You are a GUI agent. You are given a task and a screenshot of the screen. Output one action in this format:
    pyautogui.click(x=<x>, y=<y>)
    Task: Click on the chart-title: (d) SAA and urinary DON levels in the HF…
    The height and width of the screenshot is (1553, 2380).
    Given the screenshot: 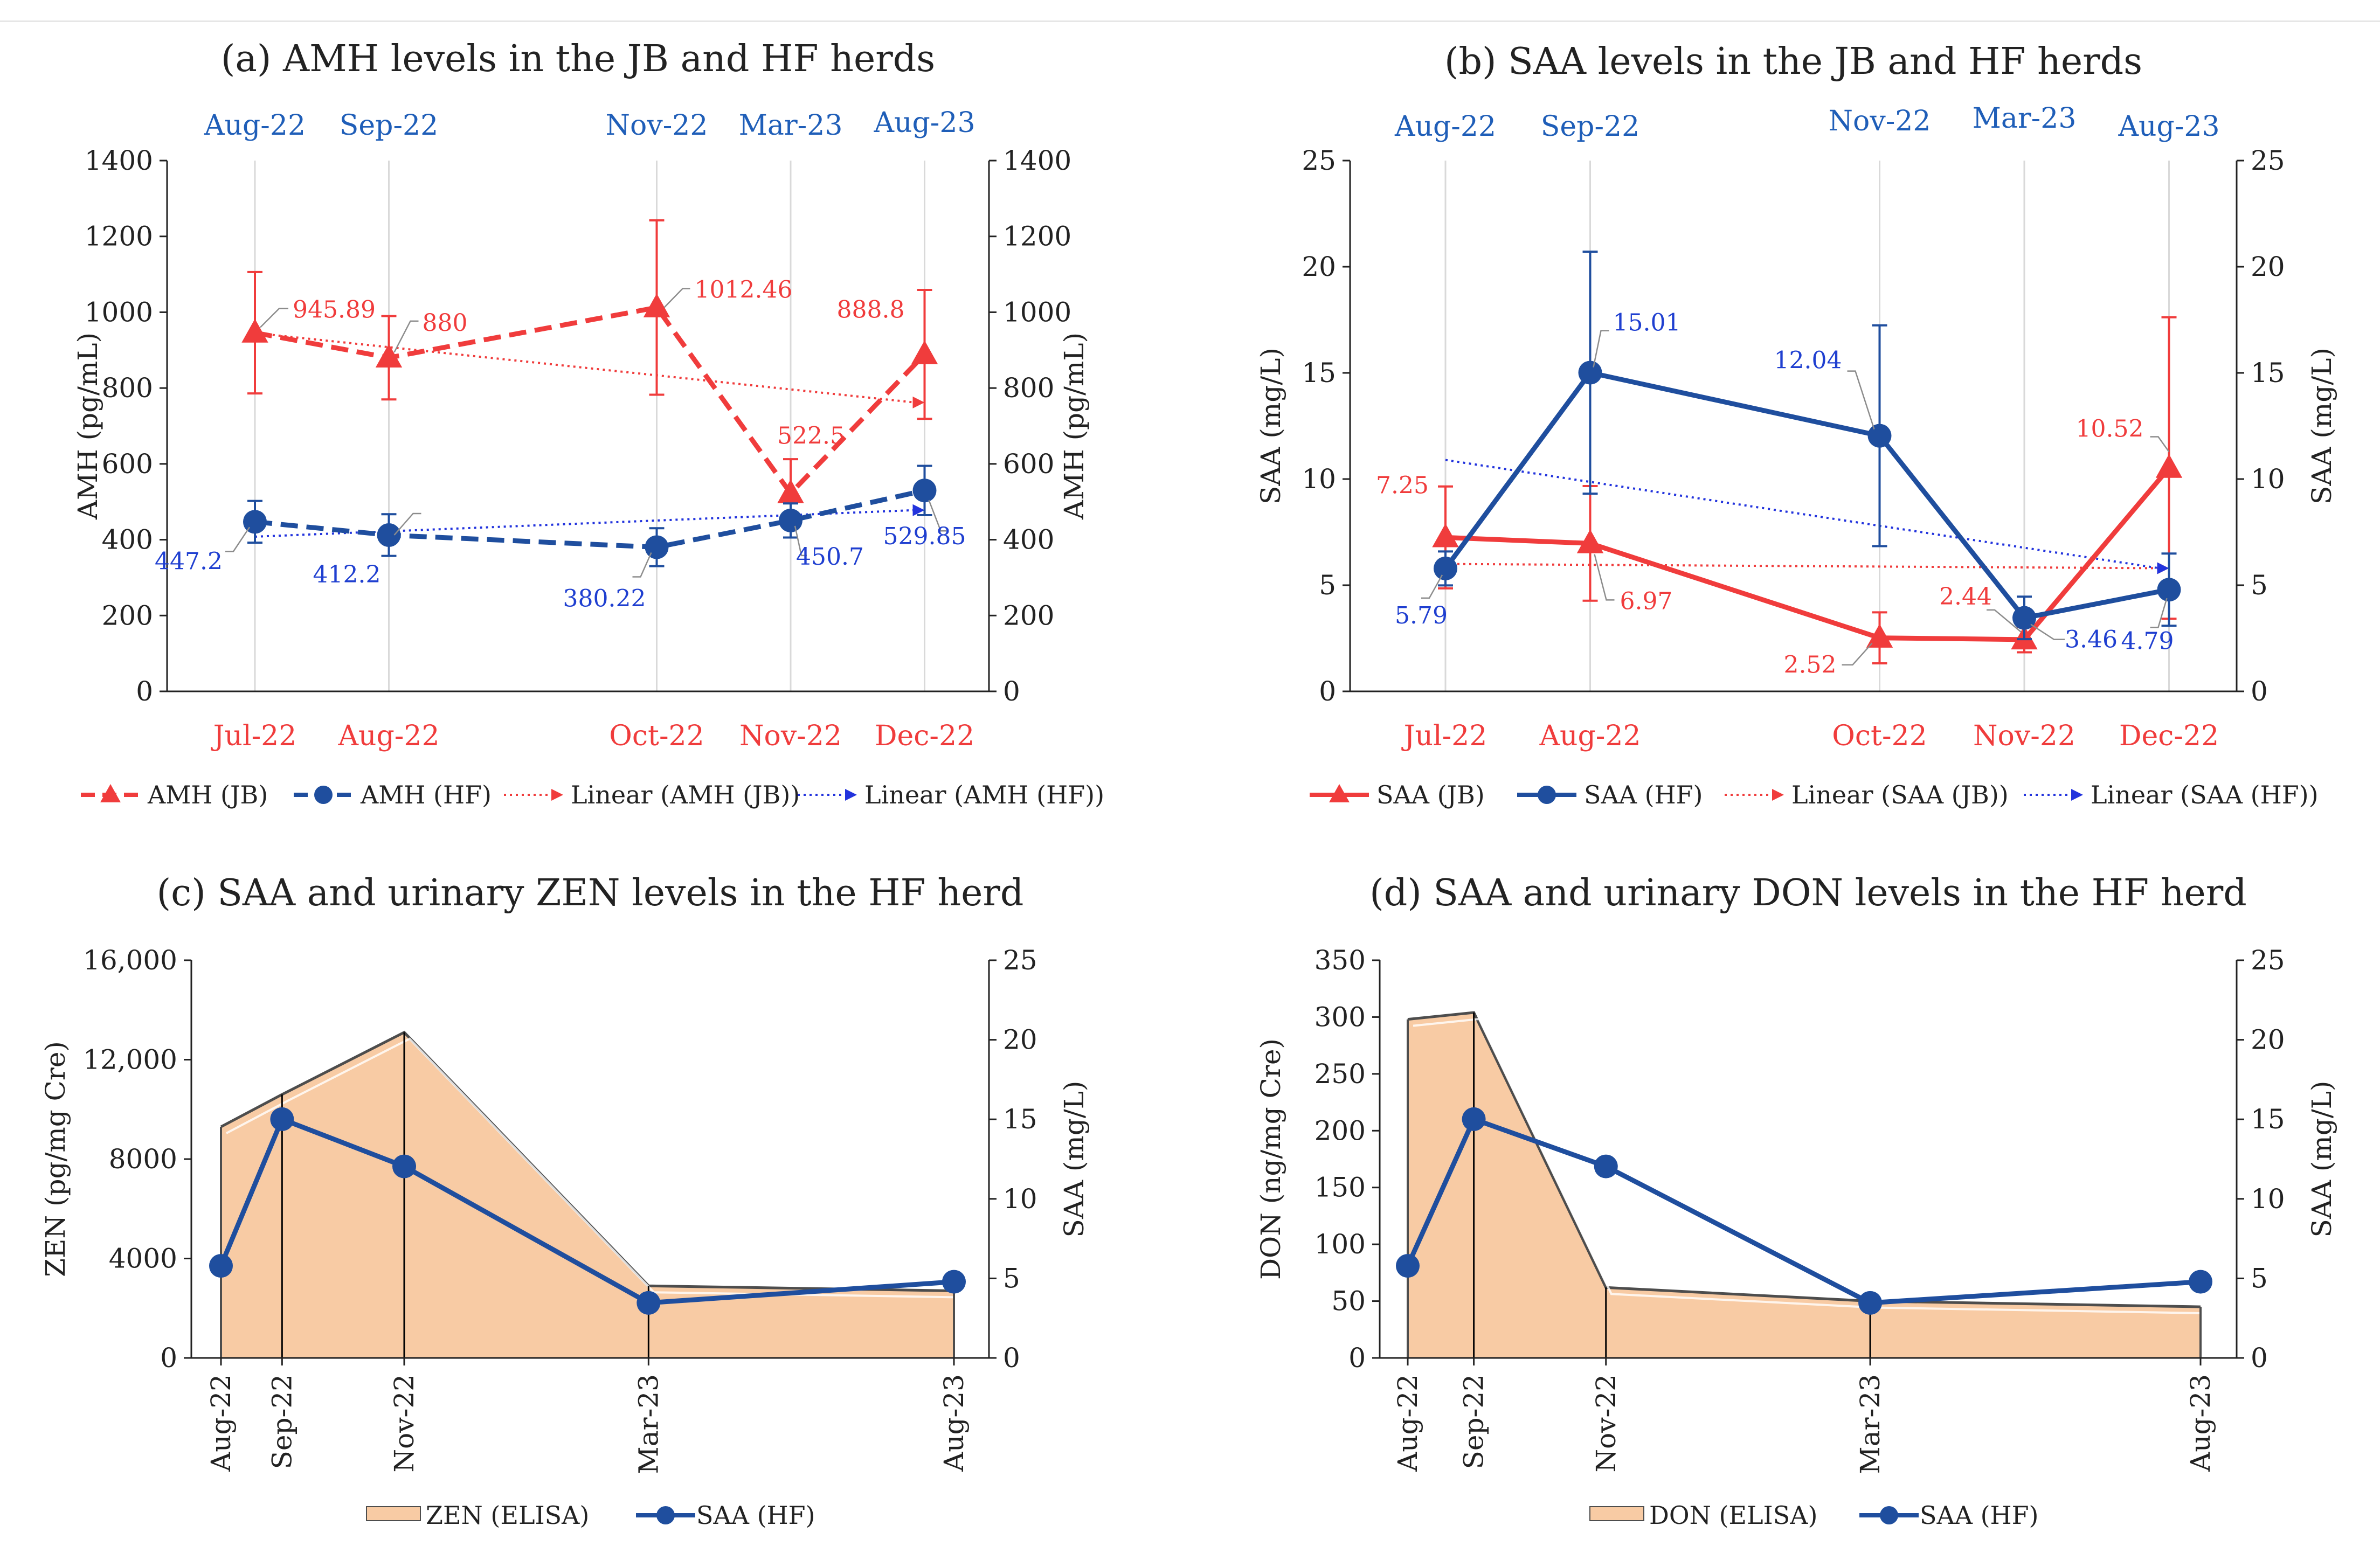 What is the action you would take?
    pyautogui.click(x=1808, y=893)
    